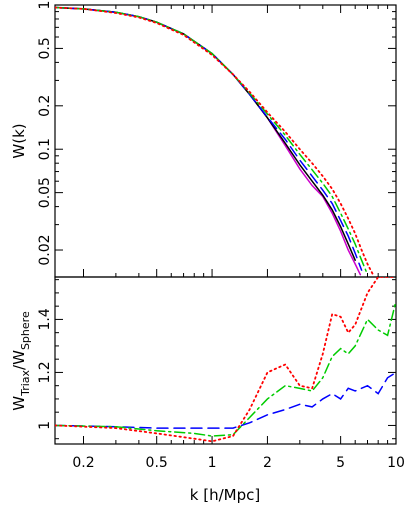 This screenshot has width=406, height=510. What do you see at coordinates (25, 330) in the screenshot?
I see `ylabel-sub-sphere: Sphere` at bounding box center [25, 330].